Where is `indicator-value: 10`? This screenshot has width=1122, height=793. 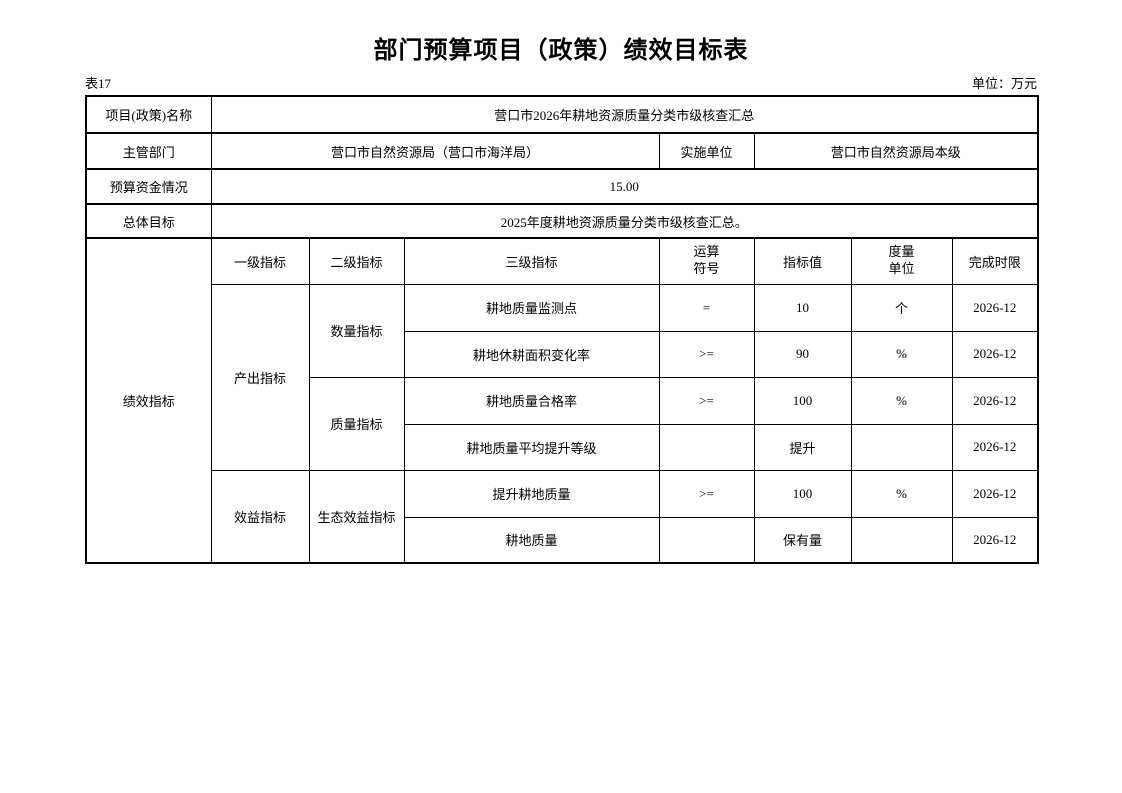
indicator-value: 10 is located at coordinates (802, 307).